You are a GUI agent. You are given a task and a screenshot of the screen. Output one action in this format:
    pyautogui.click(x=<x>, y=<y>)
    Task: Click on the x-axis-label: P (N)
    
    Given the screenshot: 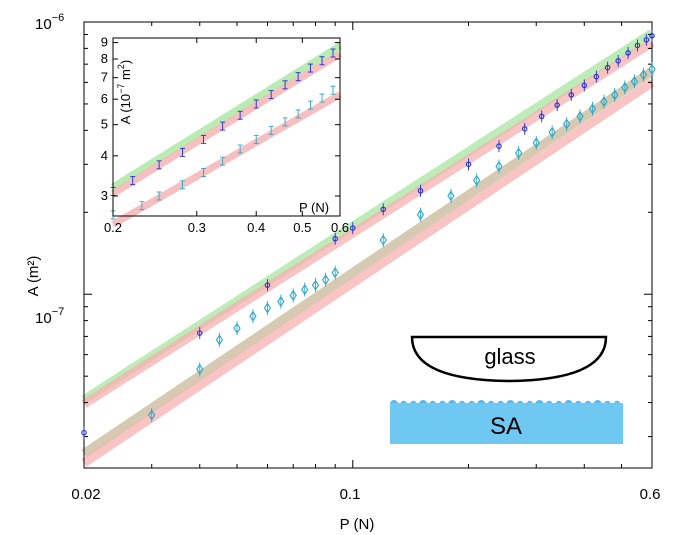 What is the action you would take?
    pyautogui.click(x=357, y=524)
    